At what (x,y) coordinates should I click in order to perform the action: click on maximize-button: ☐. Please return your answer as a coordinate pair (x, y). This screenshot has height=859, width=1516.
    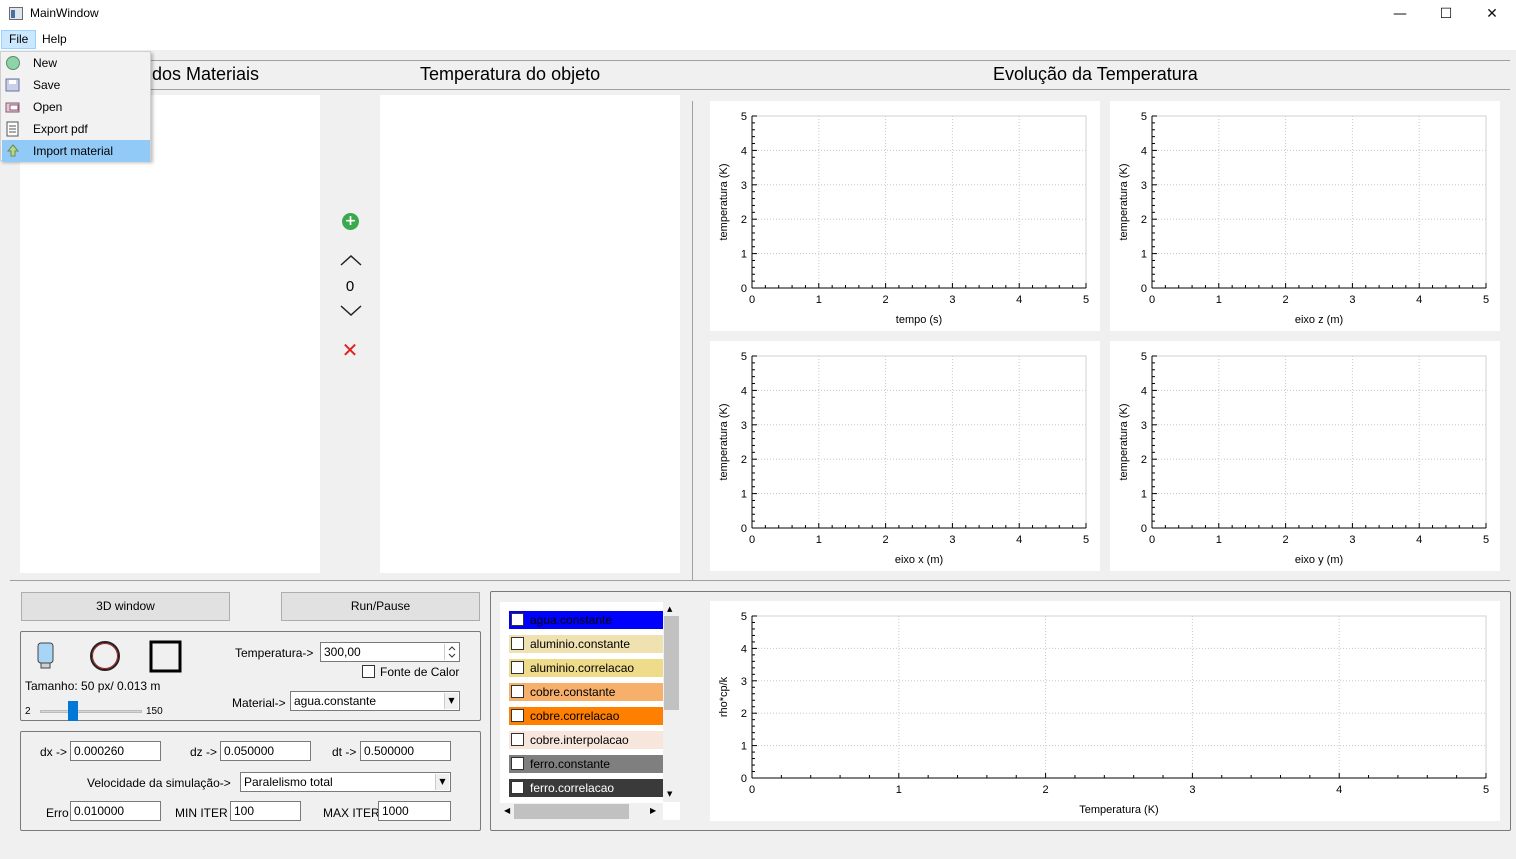
    Looking at the image, I should click on (1446, 14).